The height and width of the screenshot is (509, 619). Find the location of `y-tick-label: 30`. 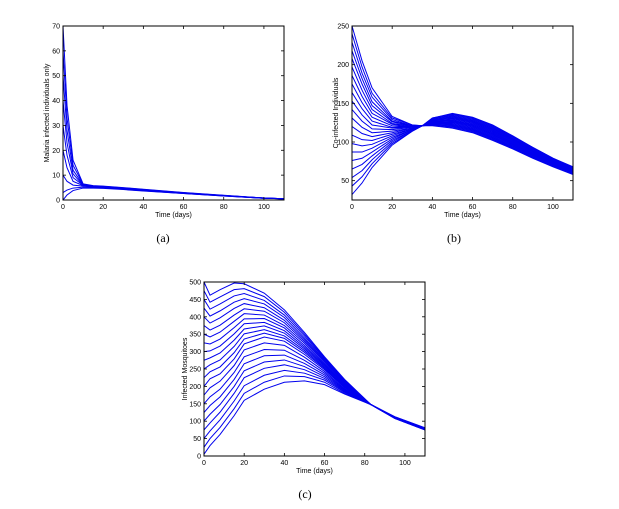

y-tick-label: 30 is located at coordinates (56, 126).